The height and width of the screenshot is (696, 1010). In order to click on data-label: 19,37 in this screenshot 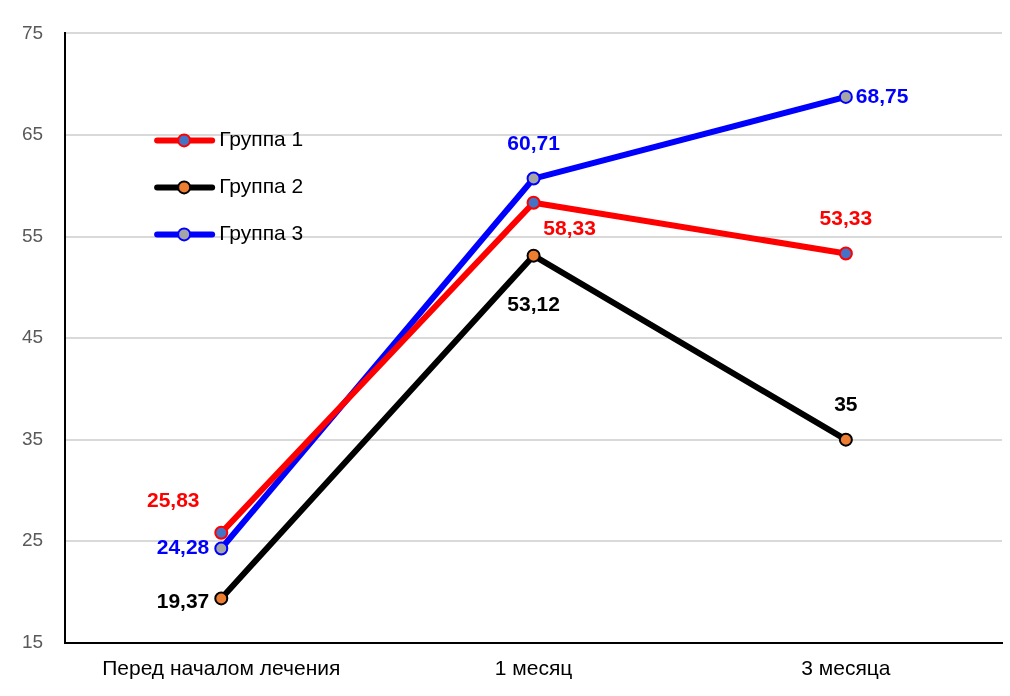, I will do `click(183, 601)`.